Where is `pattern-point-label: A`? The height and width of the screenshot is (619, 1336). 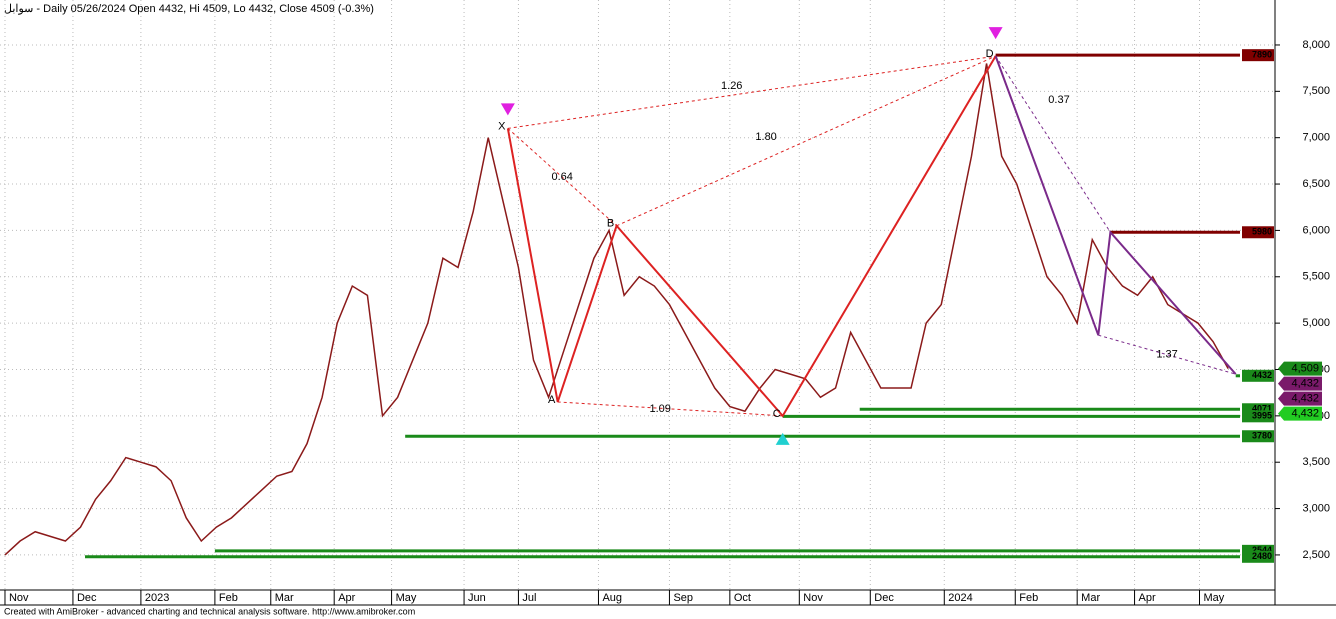
pattern-point-label: A is located at coordinates (552, 400).